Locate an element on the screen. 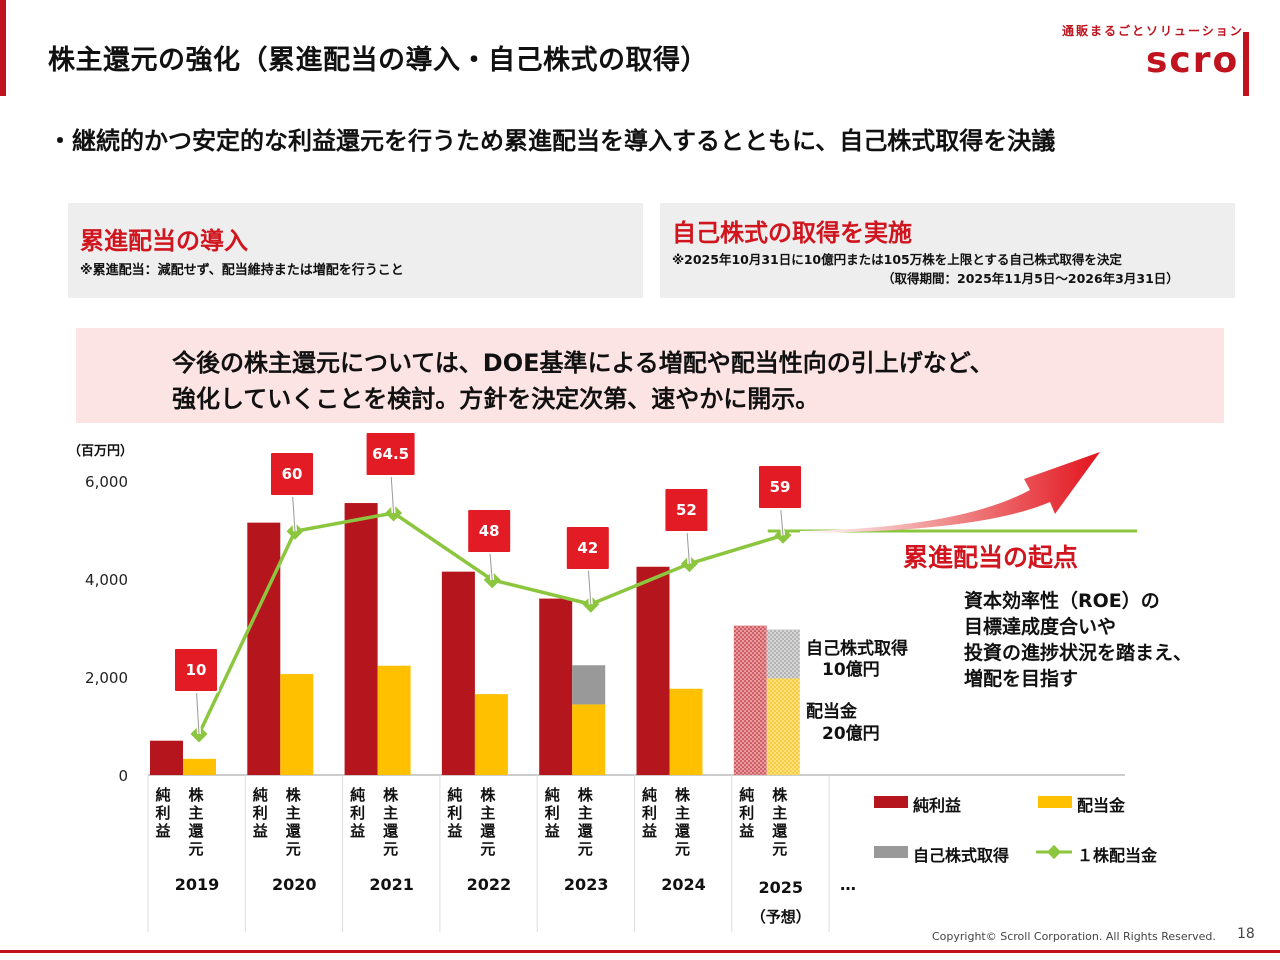 The image size is (1280, 960). roe-line: 目標達成度合いや is located at coordinates (1040, 627).